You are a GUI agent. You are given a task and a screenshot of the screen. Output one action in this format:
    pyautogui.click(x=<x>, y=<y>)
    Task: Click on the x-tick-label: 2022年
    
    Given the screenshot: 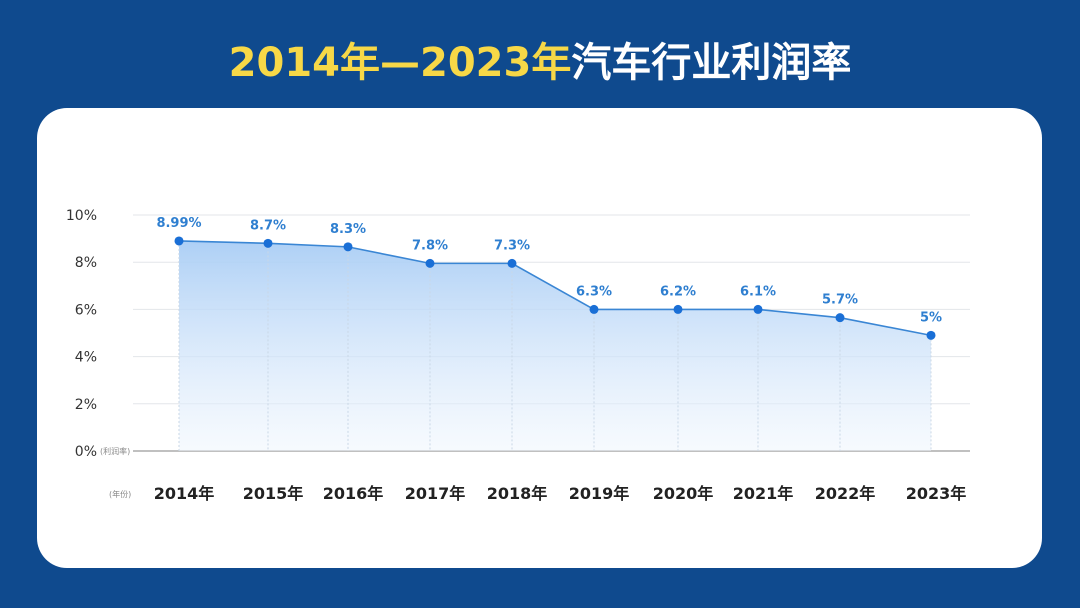 What is the action you would take?
    pyautogui.click(x=845, y=493)
    